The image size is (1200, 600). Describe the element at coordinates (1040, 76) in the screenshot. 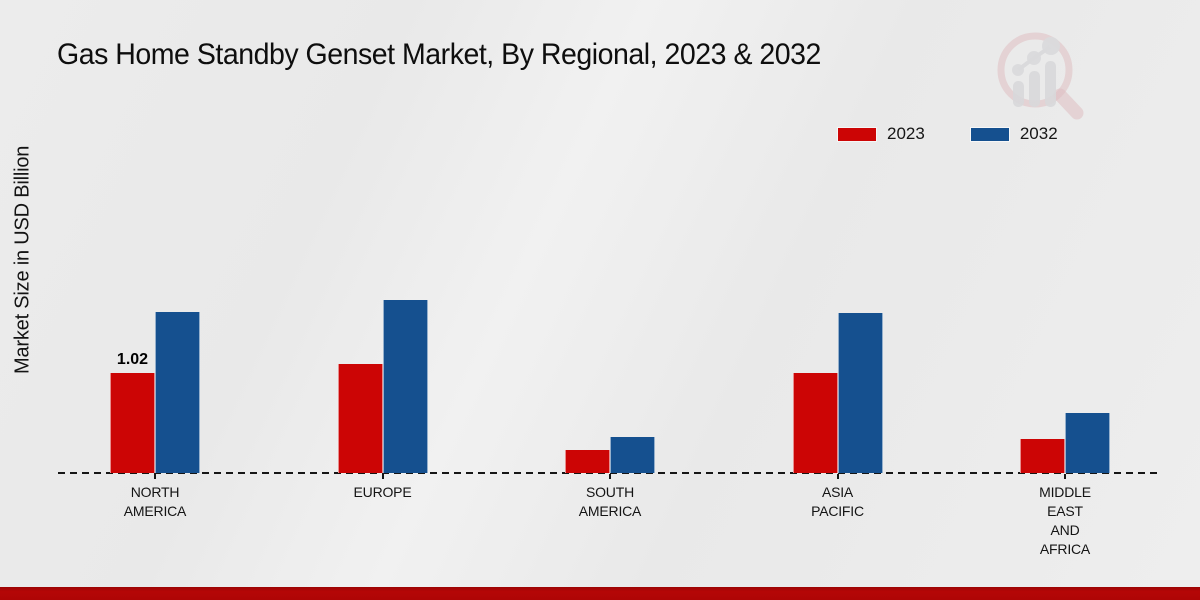

I see `magnifier-bar-chart-logo-icon` at that location.